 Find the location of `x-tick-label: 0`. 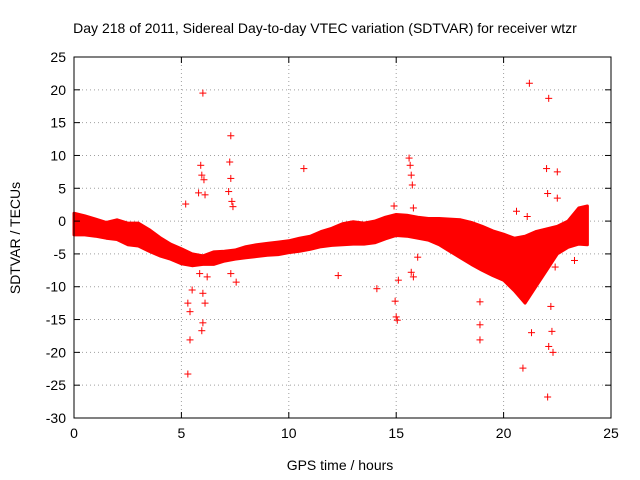

x-tick-label: 0 is located at coordinates (74, 433).